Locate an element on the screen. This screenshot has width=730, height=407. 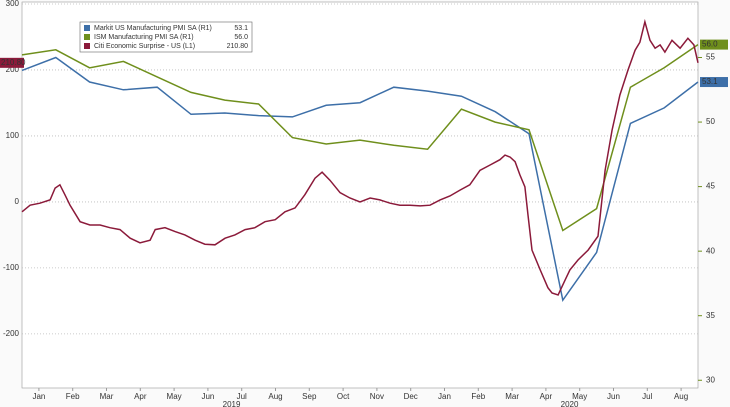
tag-label: 53.1 is located at coordinates (710, 81).